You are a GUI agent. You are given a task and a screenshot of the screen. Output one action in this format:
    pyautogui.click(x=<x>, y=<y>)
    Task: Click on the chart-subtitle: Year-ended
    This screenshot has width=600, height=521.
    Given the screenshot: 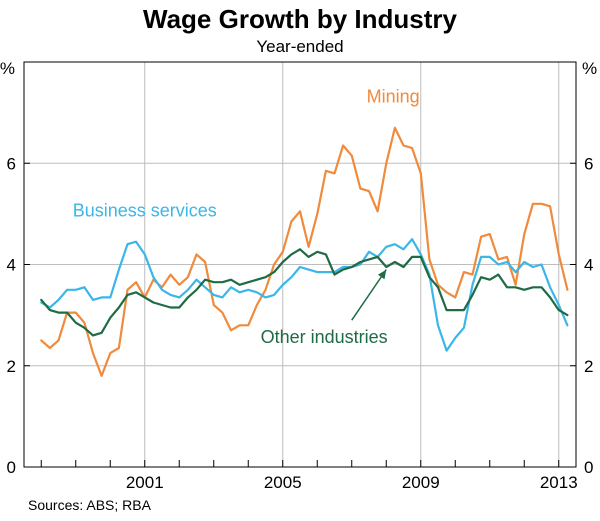 What is the action you would take?
    pyautogui.click(x=300, y=46)
    